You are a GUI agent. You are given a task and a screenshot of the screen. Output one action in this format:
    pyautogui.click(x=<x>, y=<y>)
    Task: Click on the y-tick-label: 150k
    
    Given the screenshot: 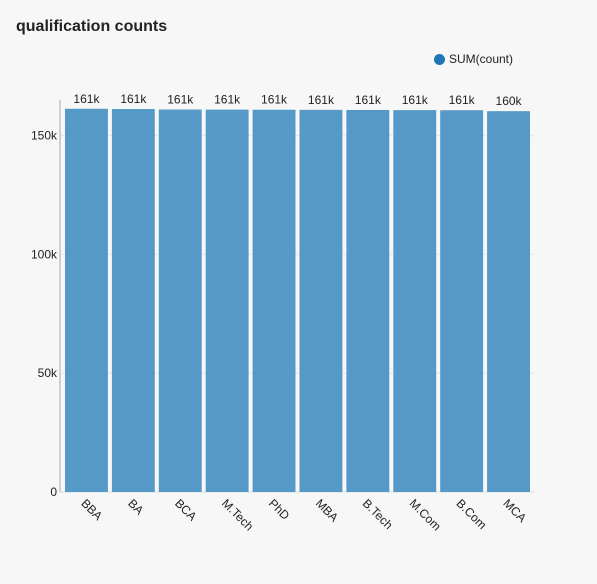 What is the action you would take?
    pyautogui.click(x=44, y=136)
    